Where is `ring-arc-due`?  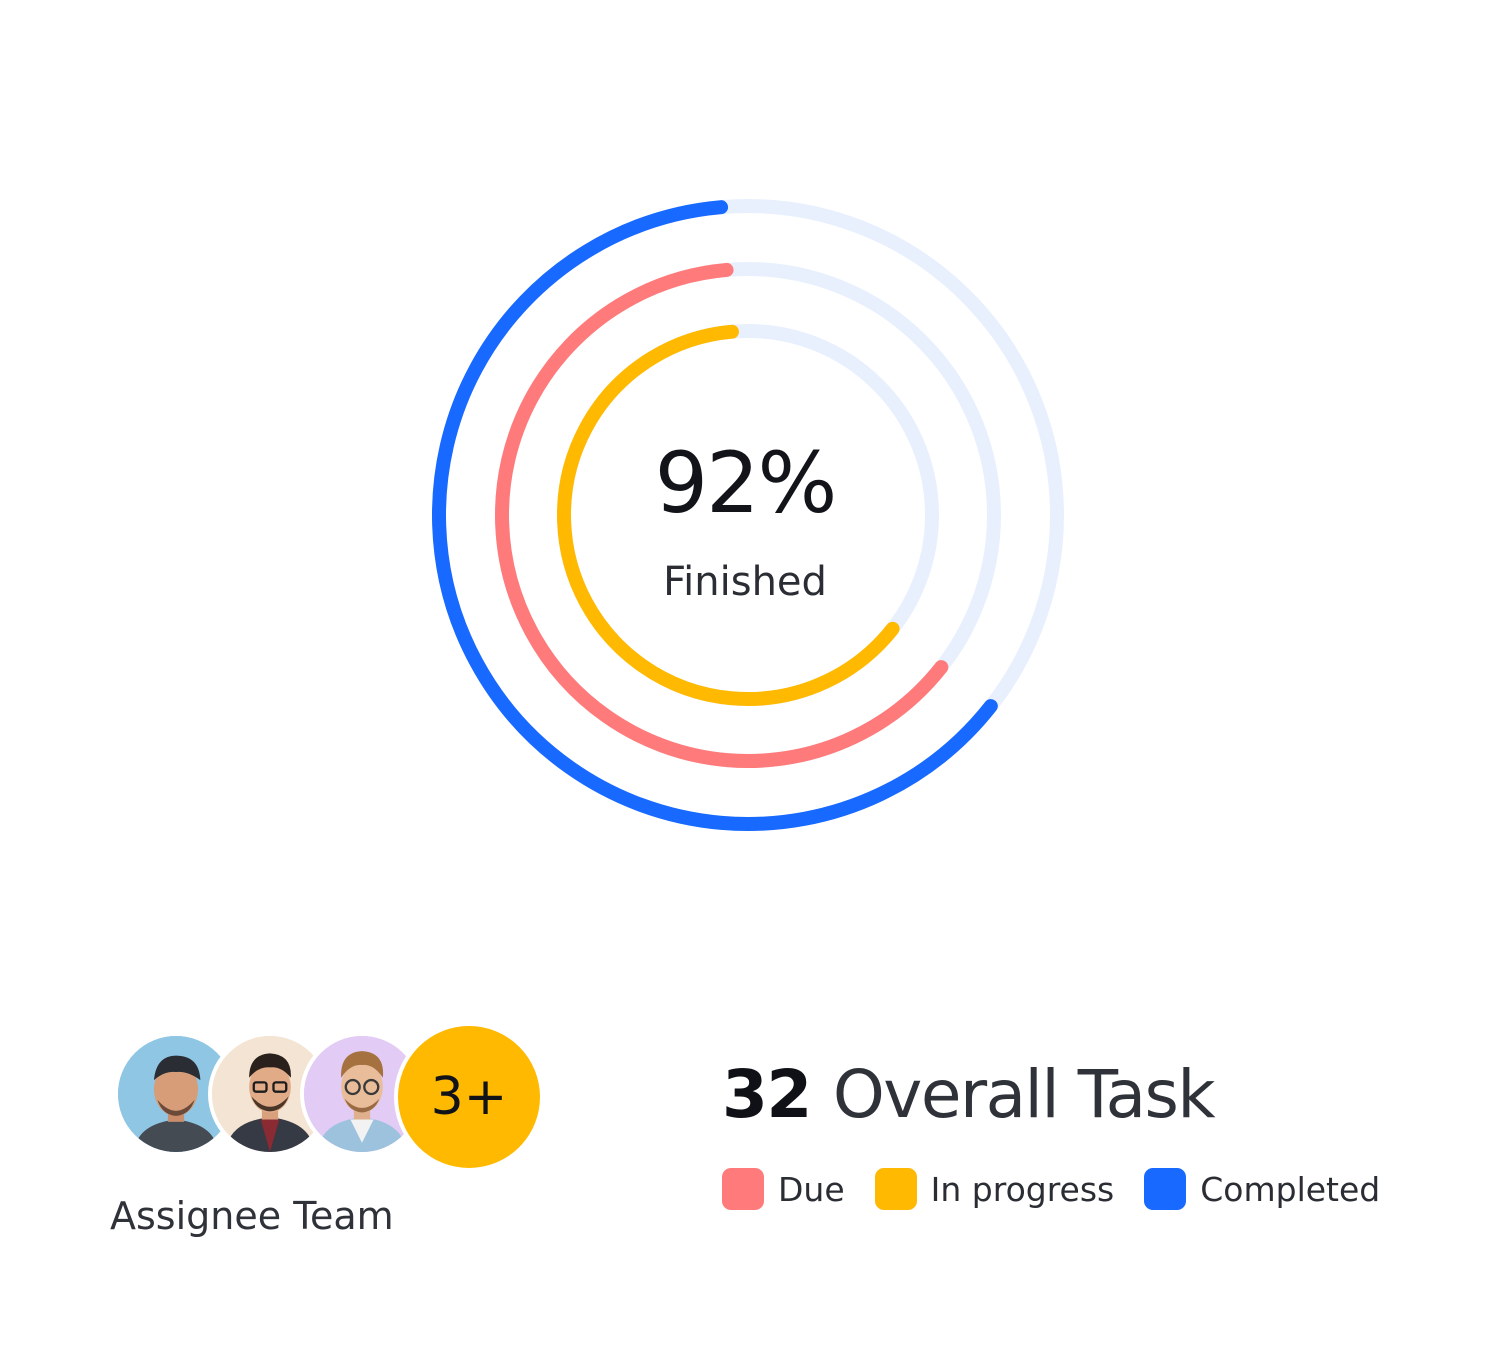
ring-arc-due is located at coordinates (722, 515).